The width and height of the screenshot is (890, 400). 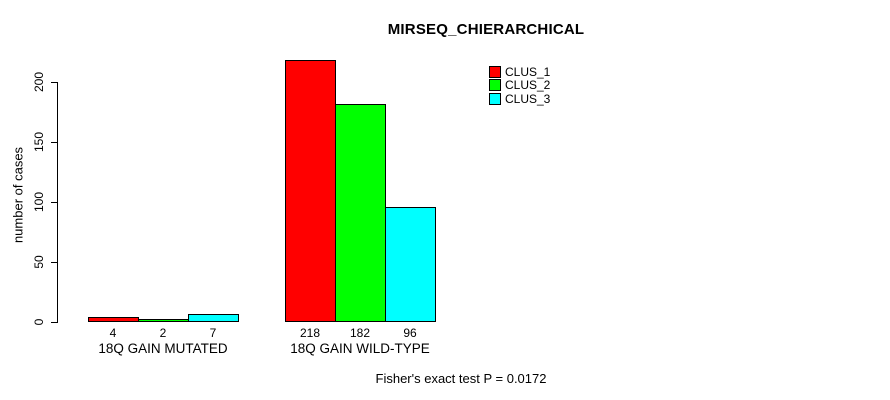 What do you see at coordinates (461, 378) in the screenshot?
I see `fisher-test-annotation: Fisher's exact test P = 0.0172` at bounding box center [461, 378].